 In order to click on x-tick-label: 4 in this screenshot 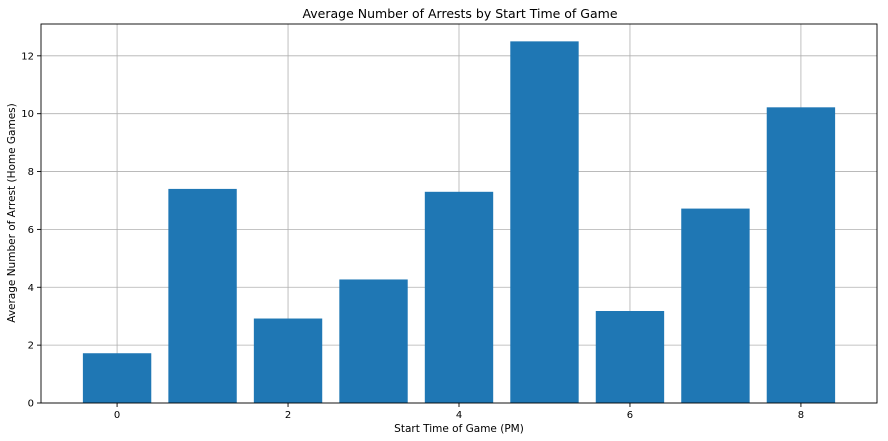, I will do `click(459, 415)`.